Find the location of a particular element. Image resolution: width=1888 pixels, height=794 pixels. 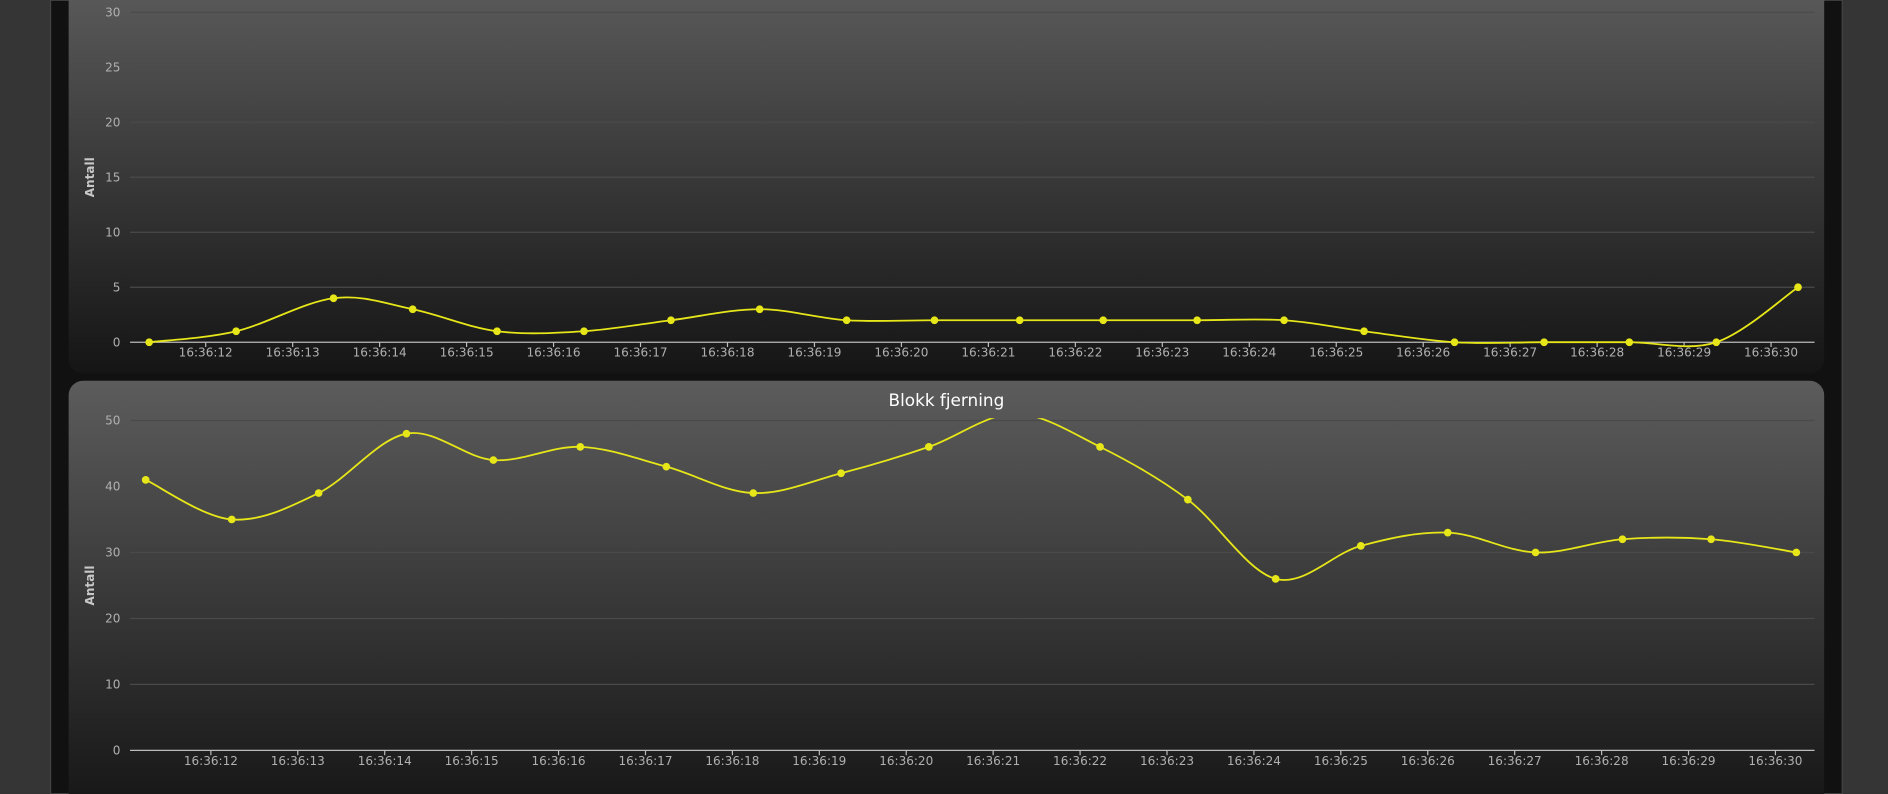

y-tick-label: 15 is located at coordinates (112, 177).